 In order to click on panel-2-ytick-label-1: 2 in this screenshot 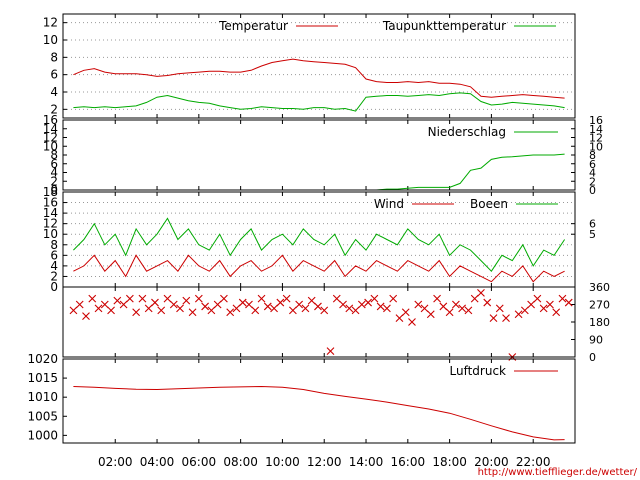, I will do `click(54, 181)`.